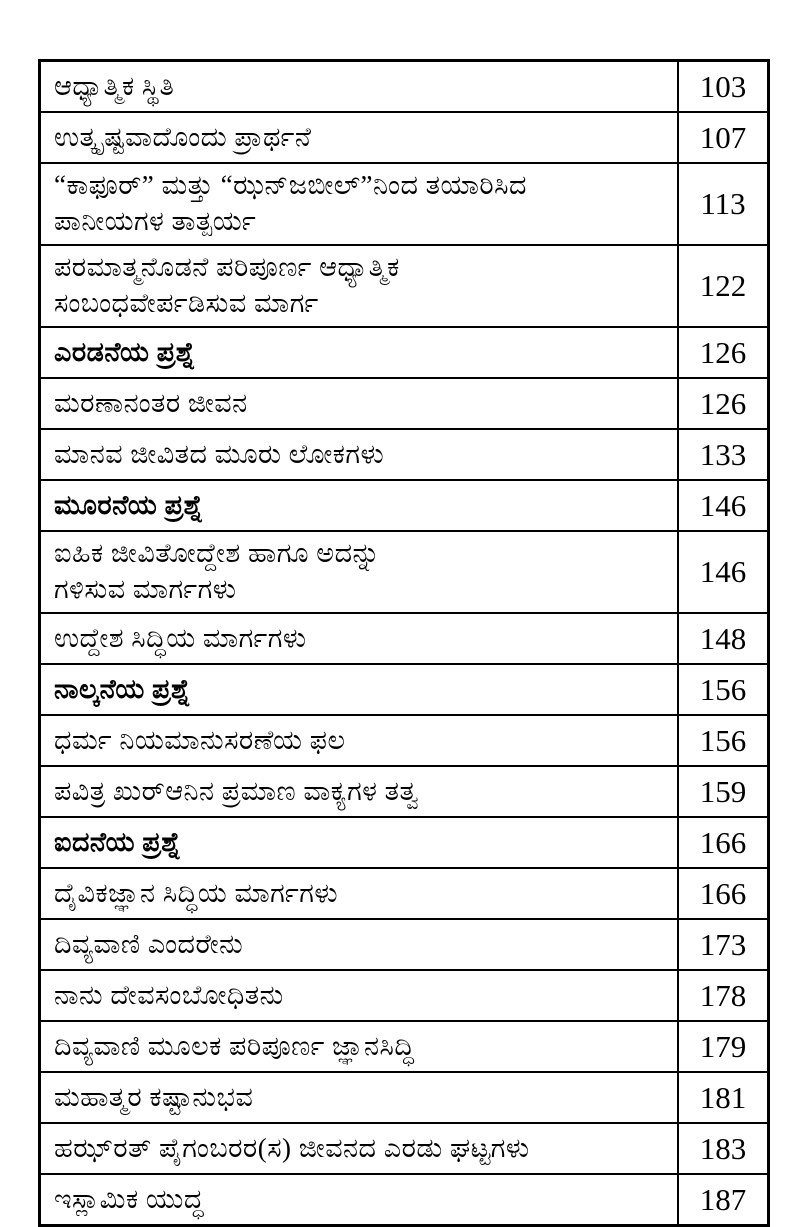 Image resolution: width=807 pixels, height=1227 pixels. Describe the element at coordinates (723, 1097) in the screenshot. I see `toc-entry-page: 181` at that location.